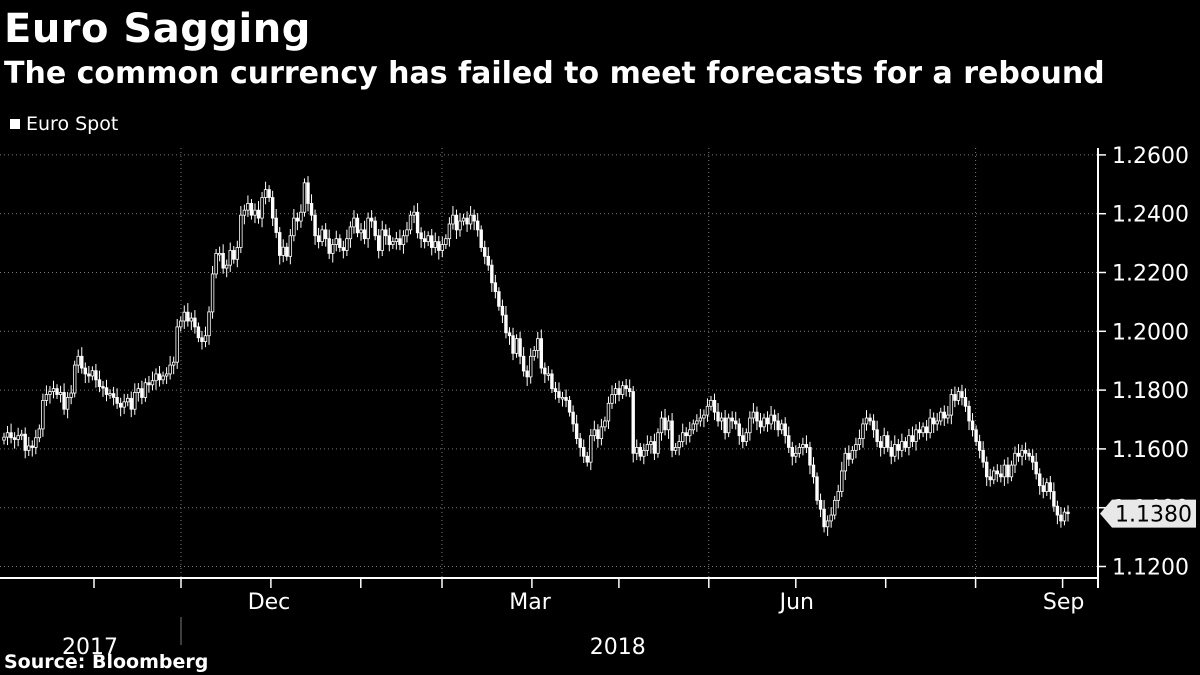 The height and width of the screenshot is (675, 1200). What do you see at coordinates (157, 29) in the screenshot?
I see `chart-title: Euro Sagging` at bounding box center [157, 29].